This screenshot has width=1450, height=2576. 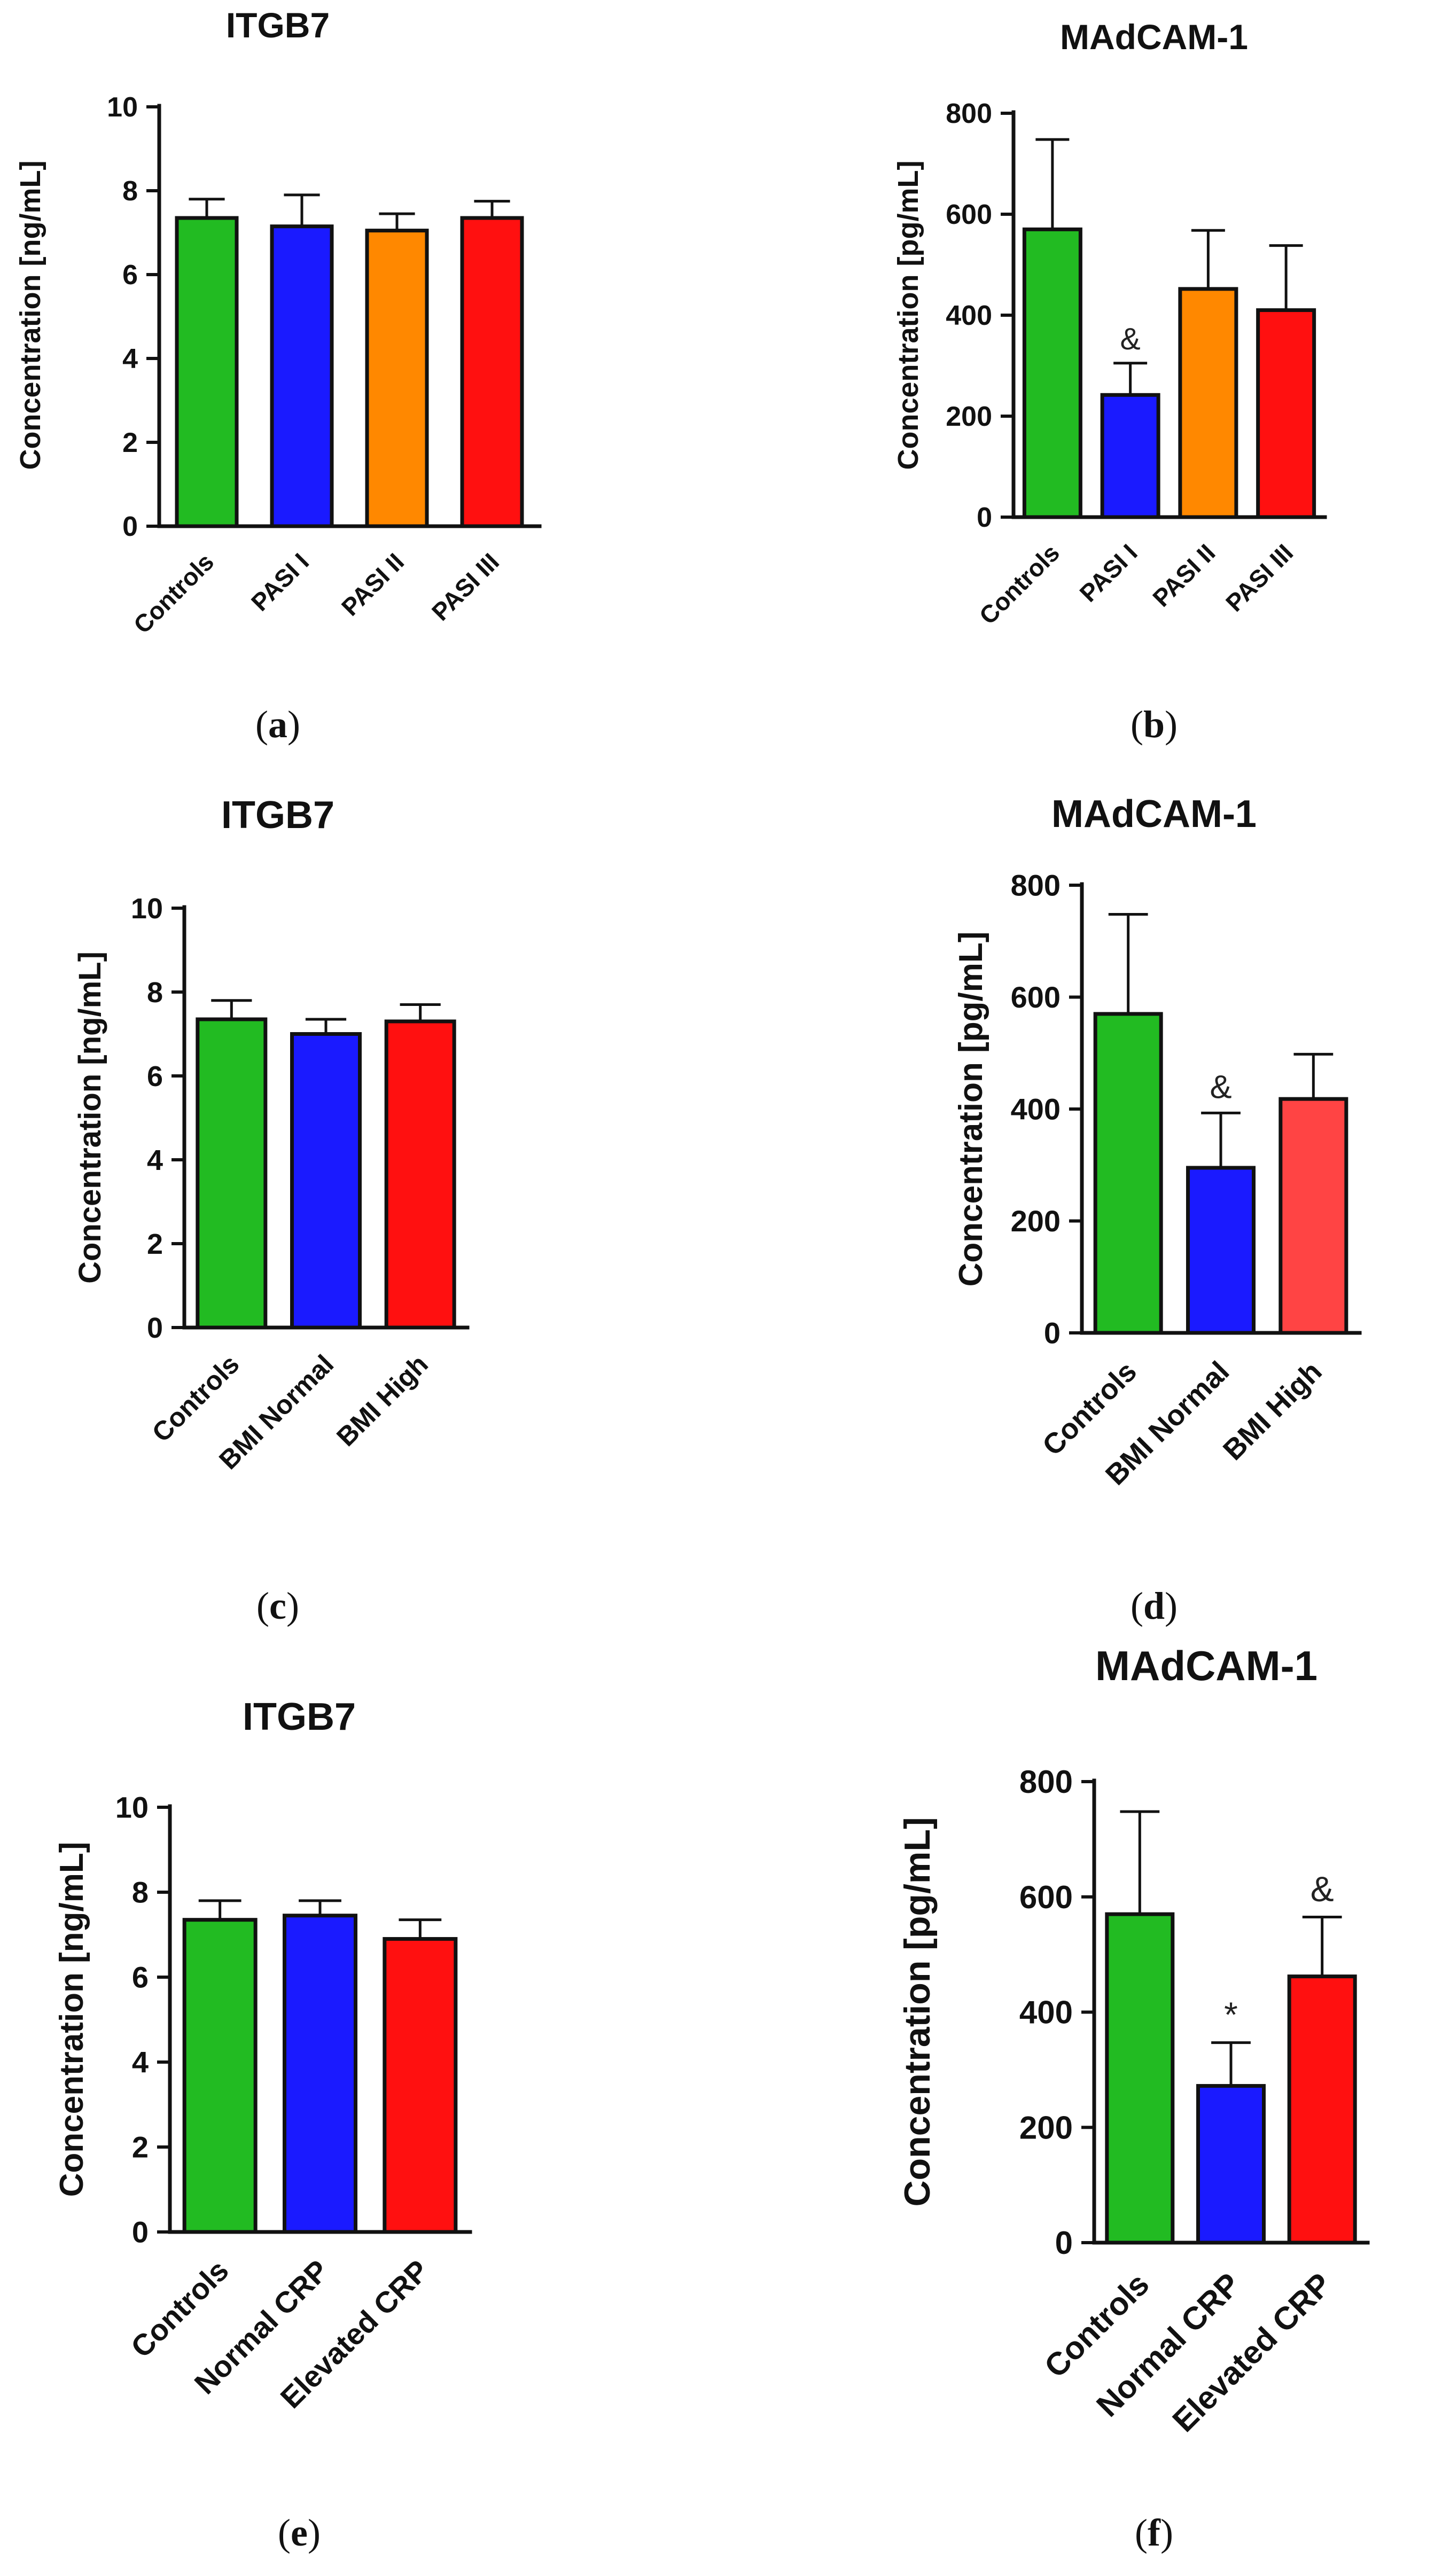 I want to click on panel-caption: (a), so click(x=277, y=724).